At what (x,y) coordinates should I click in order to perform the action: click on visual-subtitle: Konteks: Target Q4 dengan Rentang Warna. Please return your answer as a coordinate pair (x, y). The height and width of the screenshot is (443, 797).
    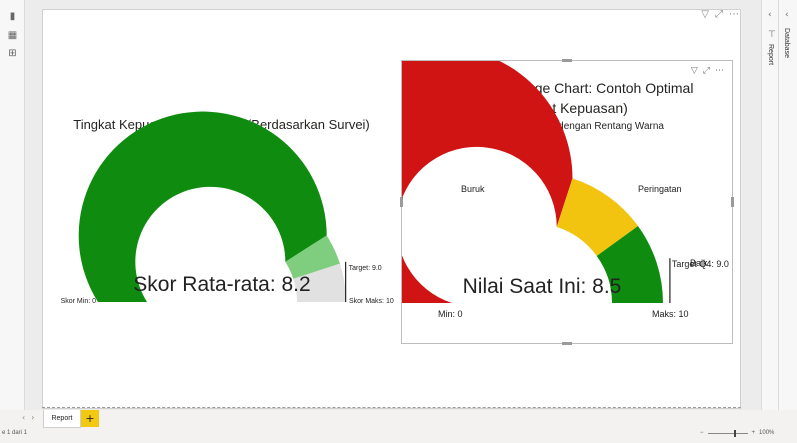
    Looking at the image, I should click on (566, 126).